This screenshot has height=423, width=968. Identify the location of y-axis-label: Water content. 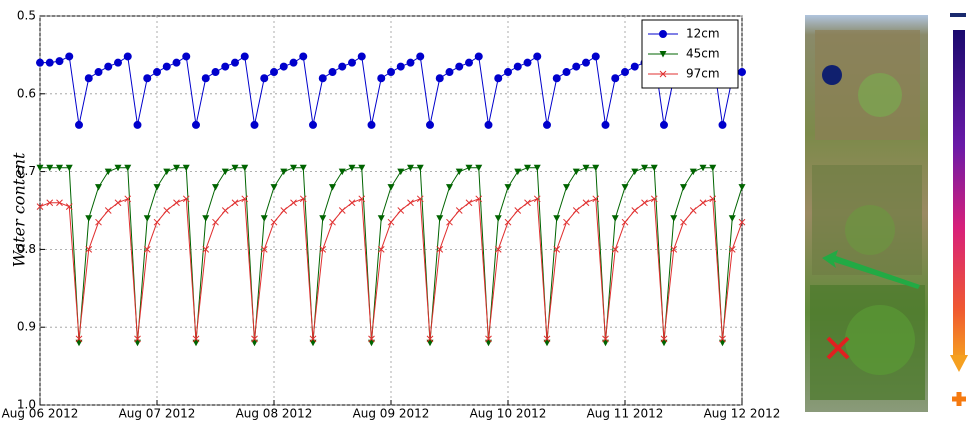
(19, 209).